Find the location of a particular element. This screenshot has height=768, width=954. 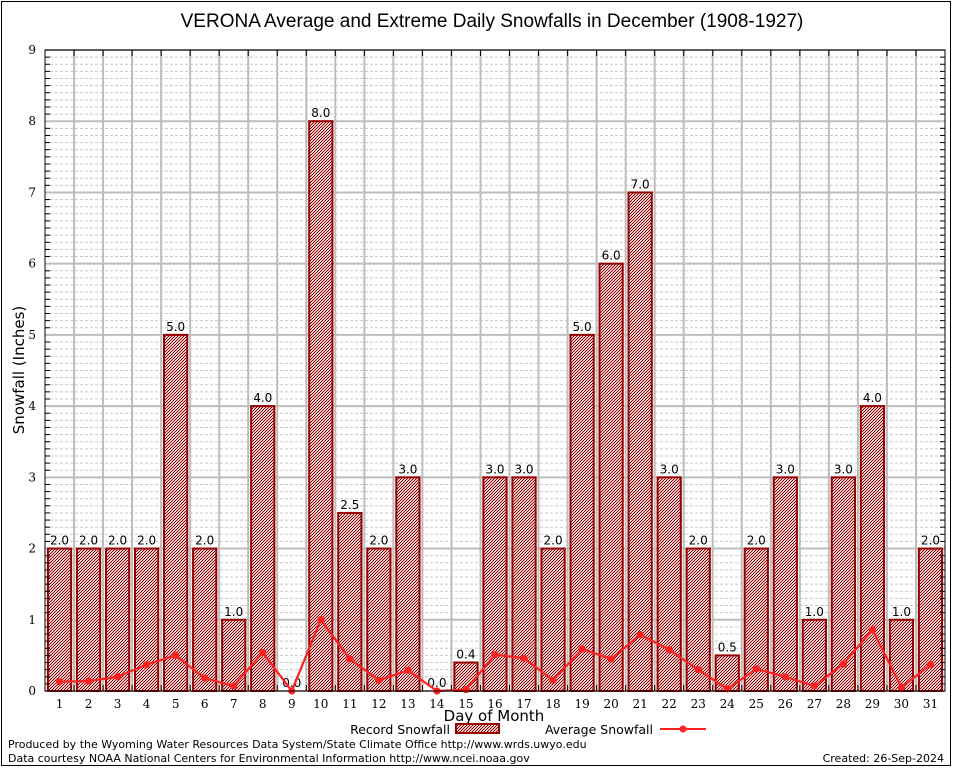

bar-label-day-3: 2.0 is located at coordinates (117, 541).